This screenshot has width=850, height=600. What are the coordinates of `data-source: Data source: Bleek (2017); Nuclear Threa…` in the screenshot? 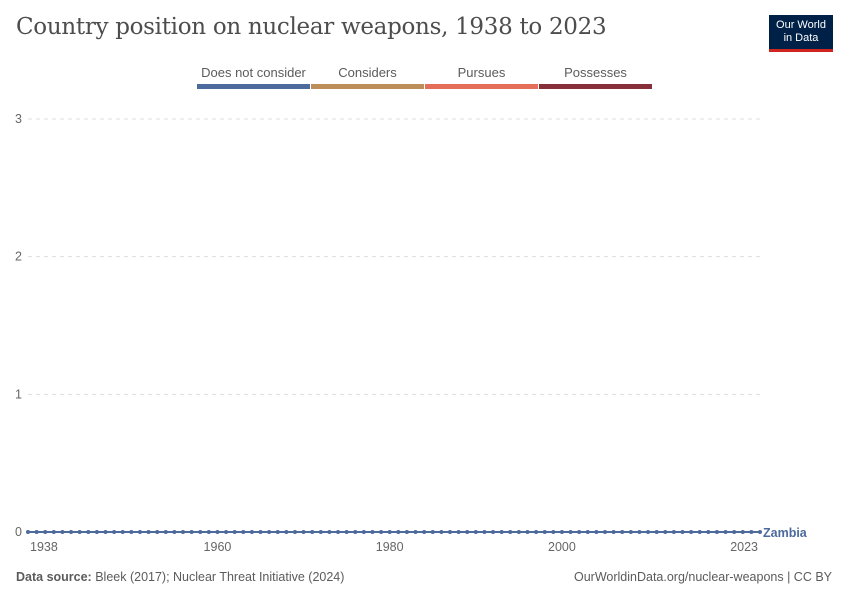 It's located at (180, 577).